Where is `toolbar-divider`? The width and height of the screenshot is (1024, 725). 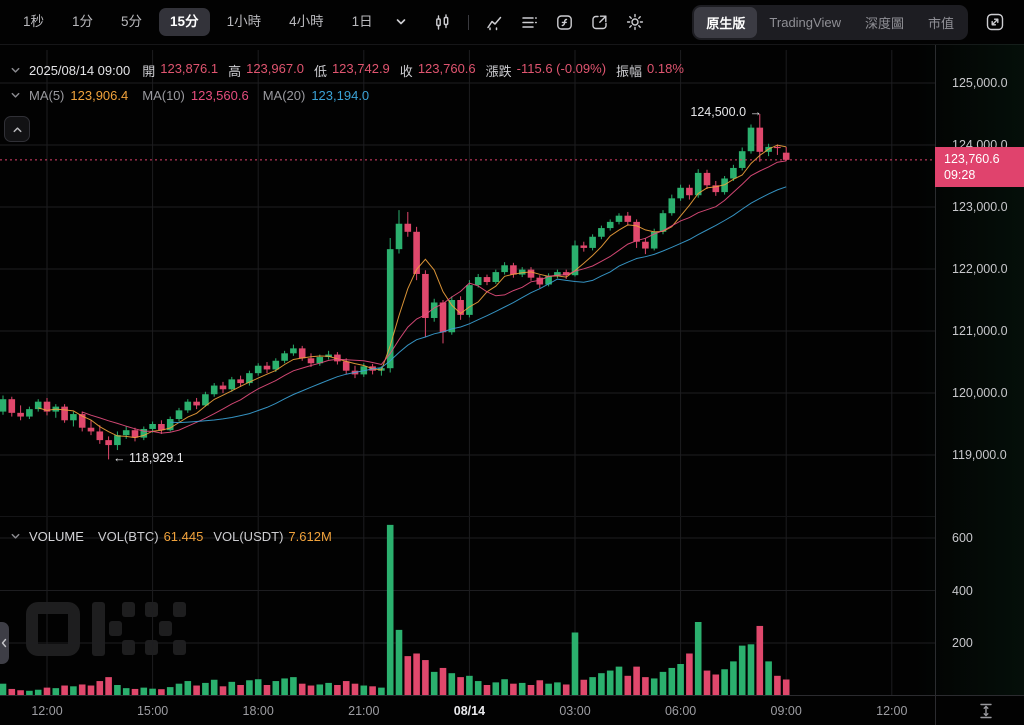 toolbar-divider is located at coordinates (468, 22).